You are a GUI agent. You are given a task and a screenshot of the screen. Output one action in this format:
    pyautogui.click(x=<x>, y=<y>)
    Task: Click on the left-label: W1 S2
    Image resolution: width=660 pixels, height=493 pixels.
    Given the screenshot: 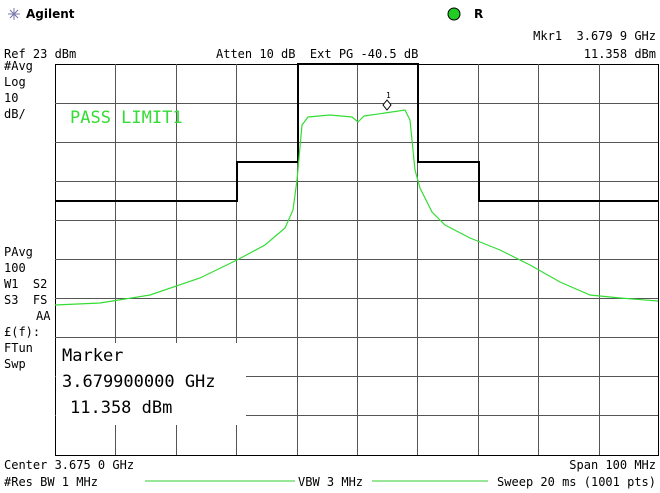 What is the action you would take?
    pyautogui.click(x=26, y=284)
    